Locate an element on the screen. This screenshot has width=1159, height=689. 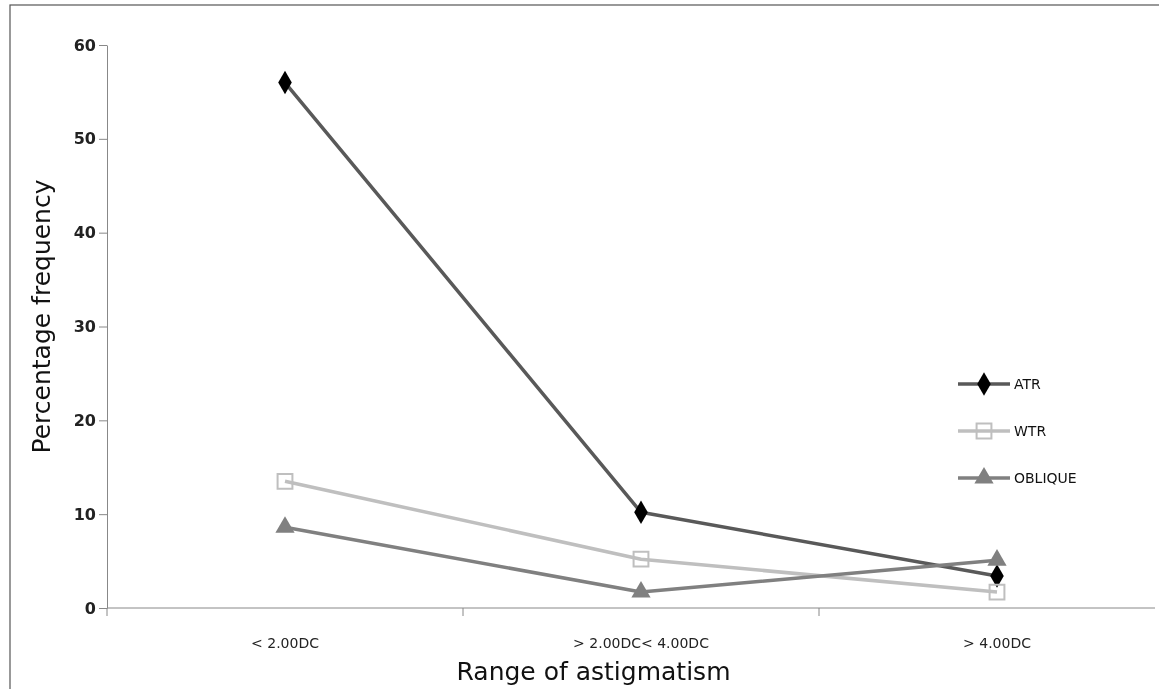
y-axis-title: Percentage frequency is located at coordinates (41, 316).